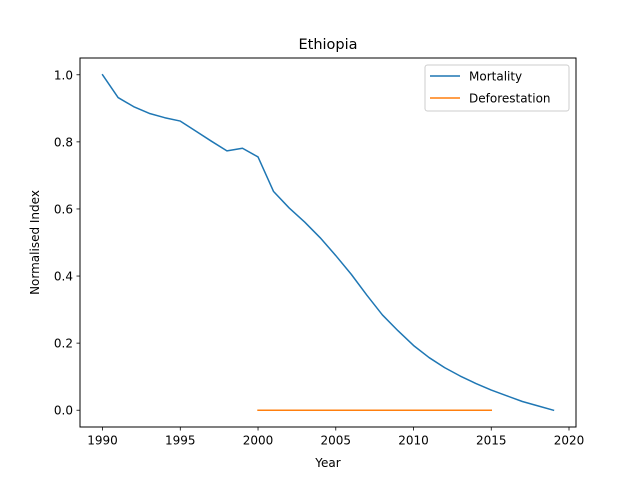  Describe the element at coordinates (35, 242) in the screenshot. I see `y-axis-label: Normalised Index` at that location.